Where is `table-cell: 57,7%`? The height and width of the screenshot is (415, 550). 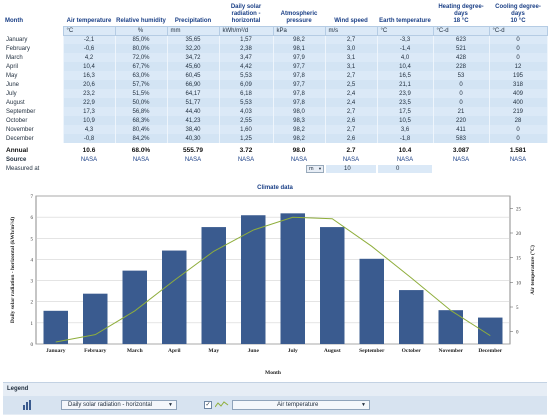
table-cell: 57,7% is located at coordinates (141, 84).